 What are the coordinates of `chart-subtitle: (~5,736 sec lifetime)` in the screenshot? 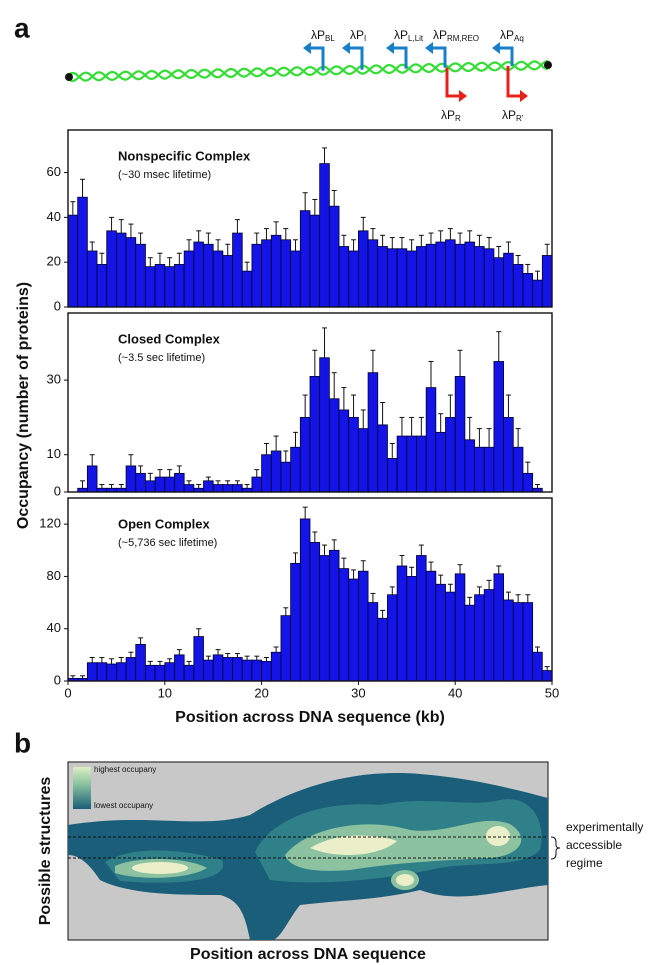 It's located at (167, 543).